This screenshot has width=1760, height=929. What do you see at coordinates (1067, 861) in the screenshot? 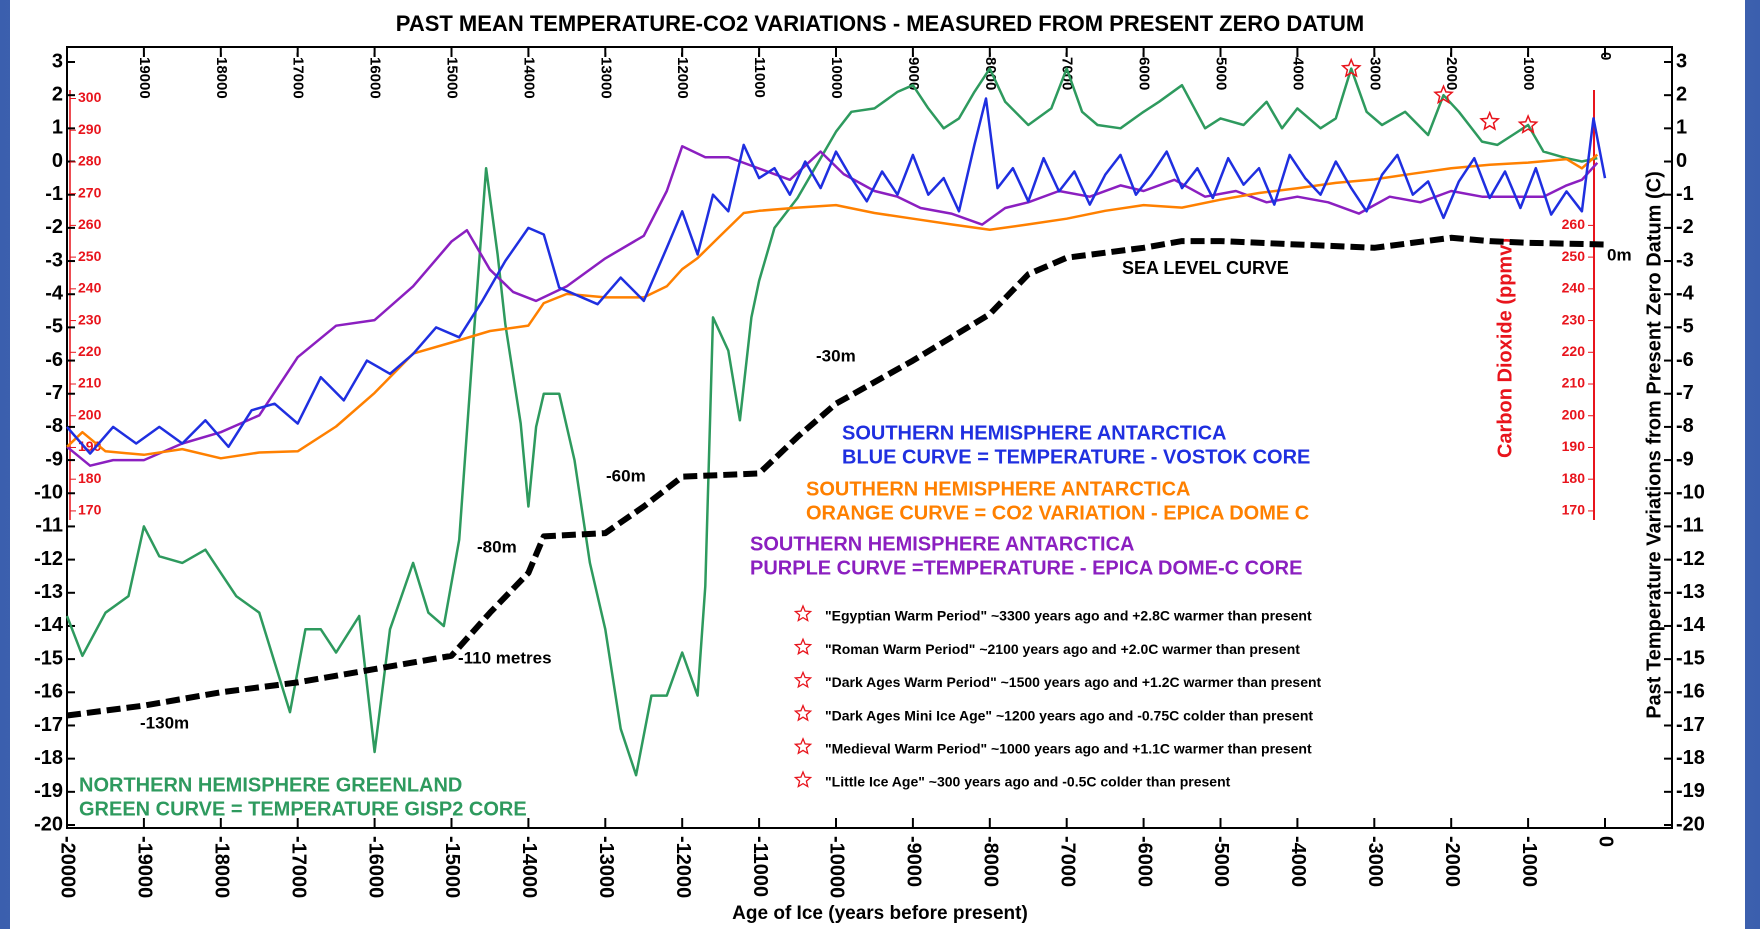
I see `x-tick-label: -7000` at bounding box center [1067, 861].